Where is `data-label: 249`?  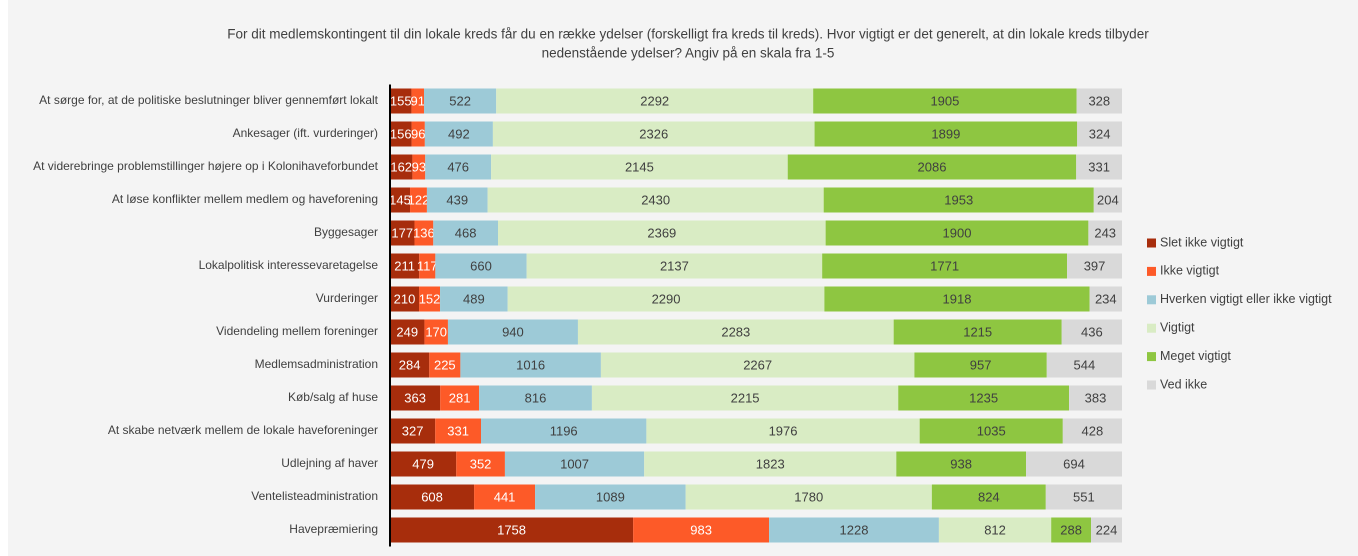
data-label: 249 is located at coordinates (407, 331).